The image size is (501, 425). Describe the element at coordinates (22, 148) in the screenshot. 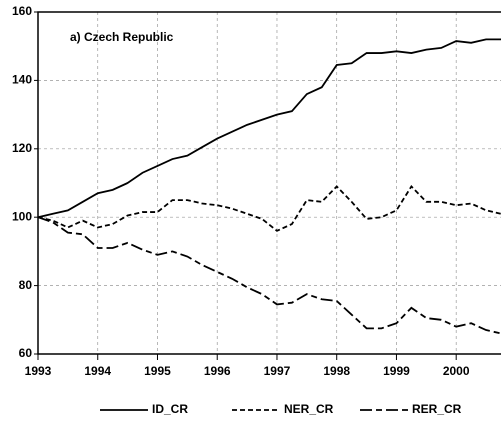

I see `y-tick-label: 120` at that location.